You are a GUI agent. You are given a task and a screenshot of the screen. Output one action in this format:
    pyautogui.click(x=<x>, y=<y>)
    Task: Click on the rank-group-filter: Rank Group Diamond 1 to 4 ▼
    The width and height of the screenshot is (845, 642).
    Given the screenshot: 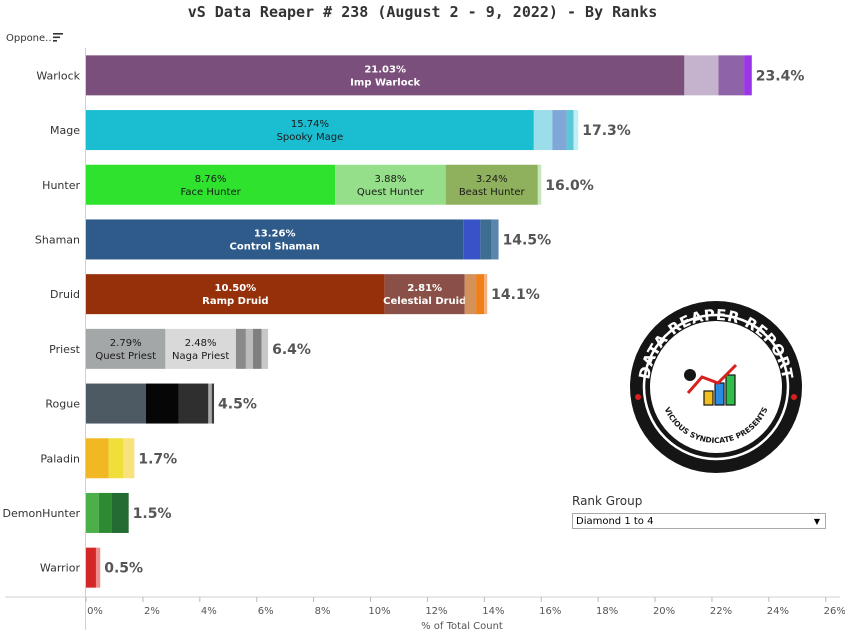 What is the action you would take?
    pyautogui.click(x=699, y=511)
    